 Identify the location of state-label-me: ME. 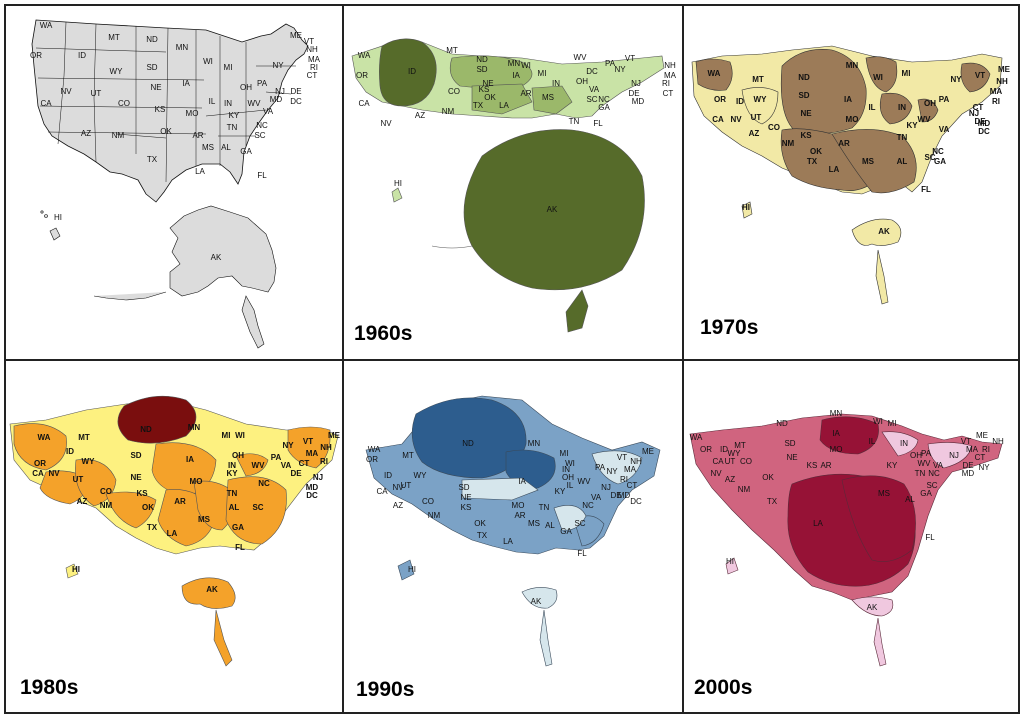
(1004, 69).